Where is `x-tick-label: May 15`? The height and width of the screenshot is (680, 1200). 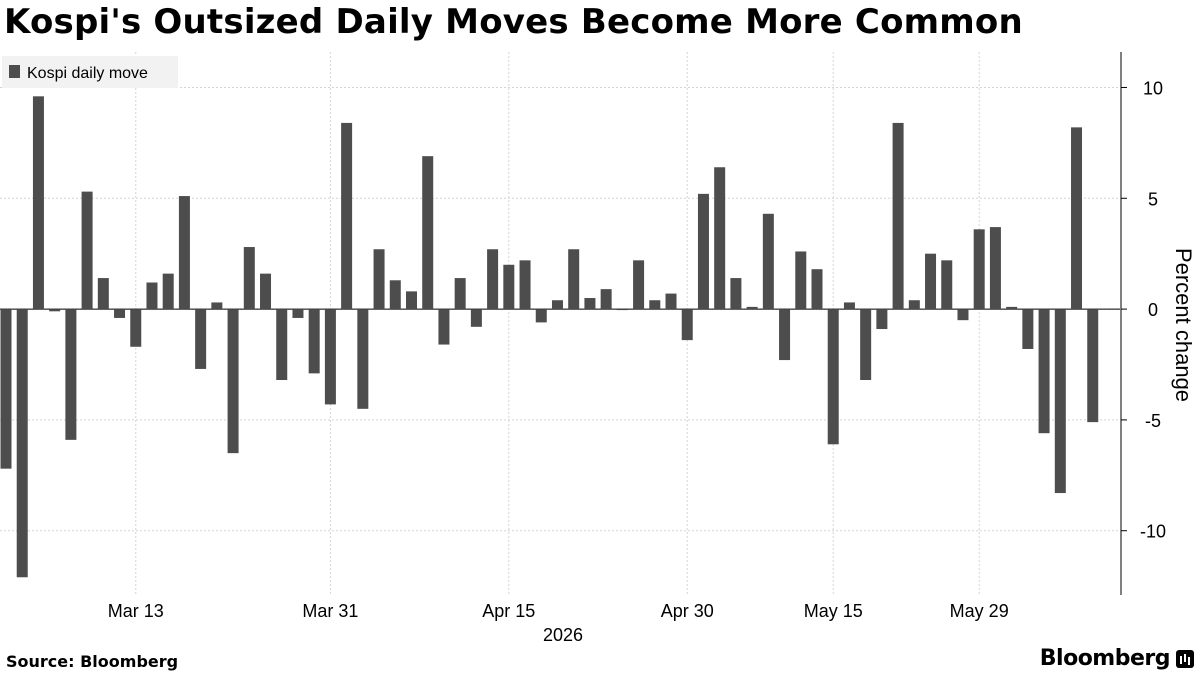
x-tick-label: May 15 is located at coordinates (833, 611).